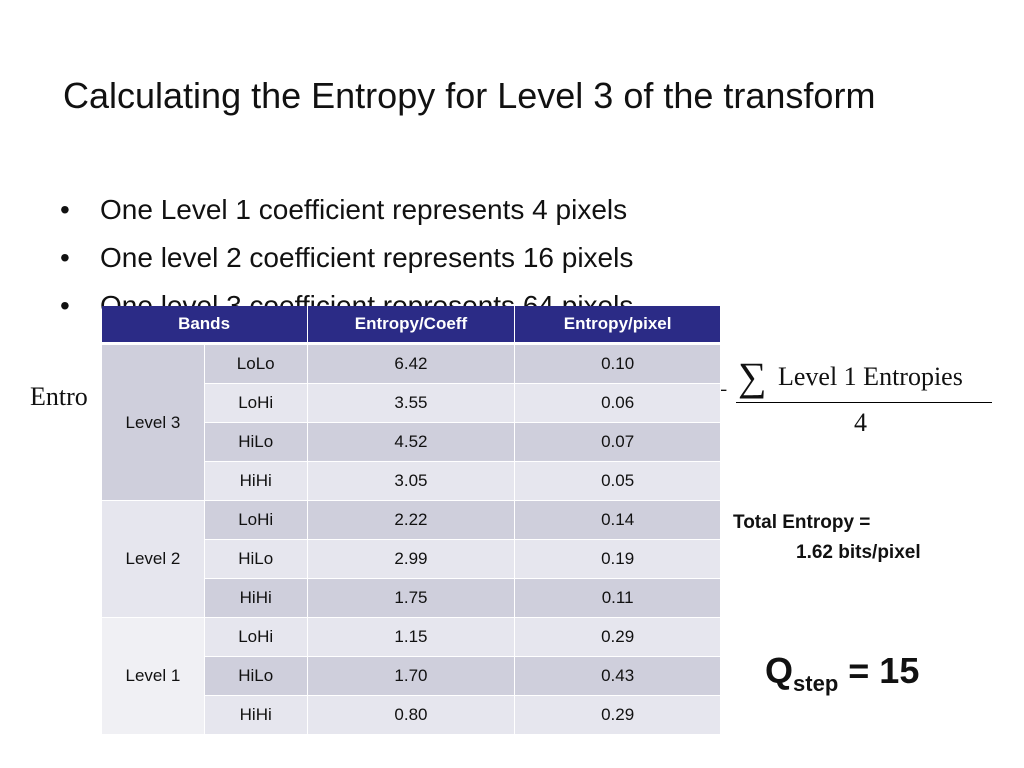  What do you see at coordinates (617, 676) in the screenshot?
I see `pixel-cell: 0.43` at bounding box center [617, 676].